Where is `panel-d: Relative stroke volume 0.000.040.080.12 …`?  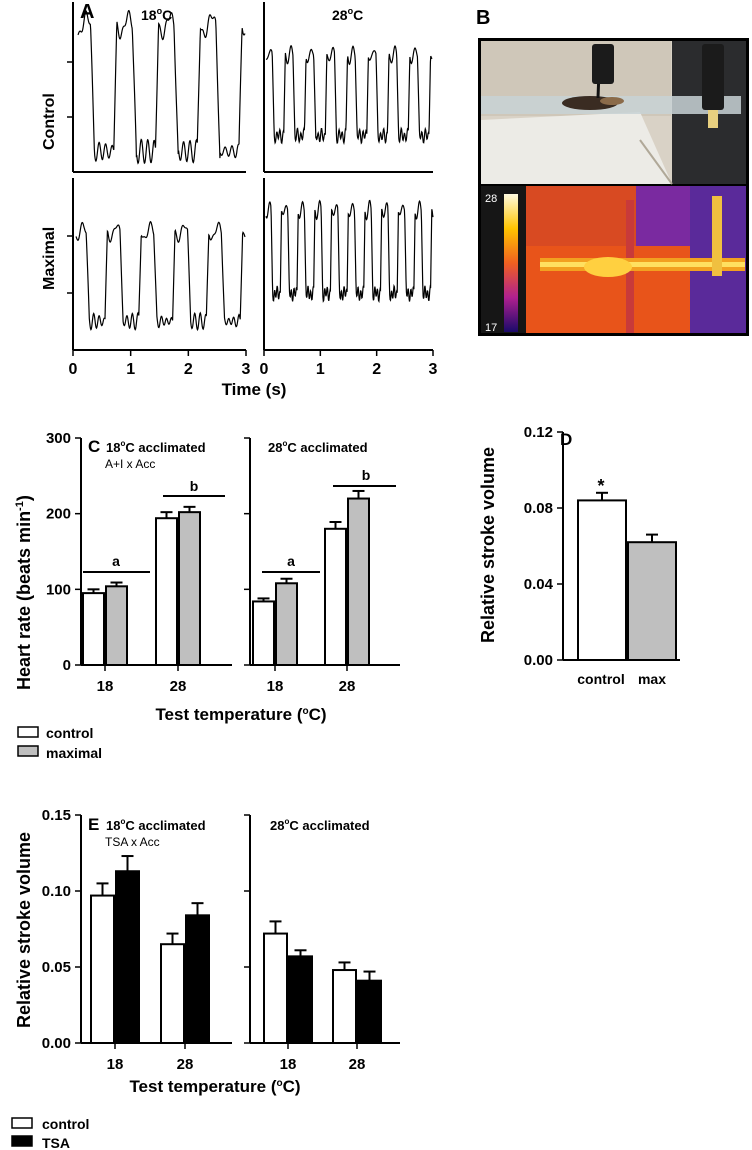
panel-d: Relative stroke volume 0.000.040.080.12 … is located at coordinates (579, 555).